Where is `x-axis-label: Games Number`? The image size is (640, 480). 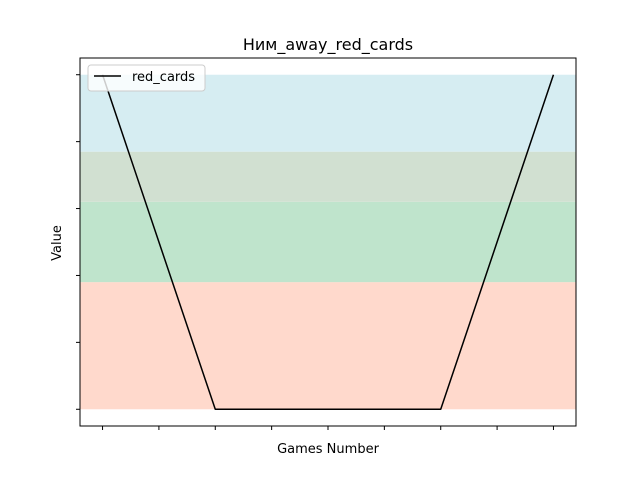
x-axis-label: Games Number is located at coordinates (328, 449).